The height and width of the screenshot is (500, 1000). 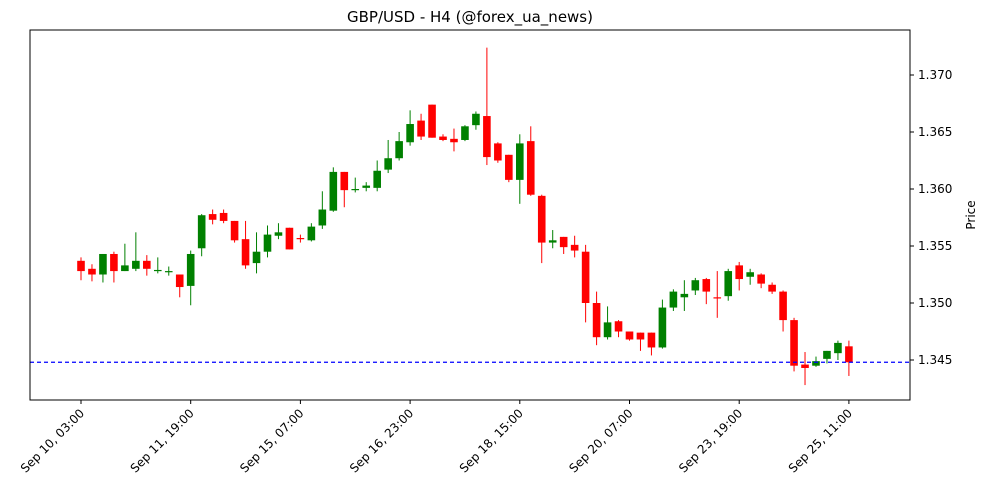 What do you see at coordinates (600, 440) in the screenshot?
I see `x-tick-label: Sep 20, 07:00` at bounding box center [600, 440].